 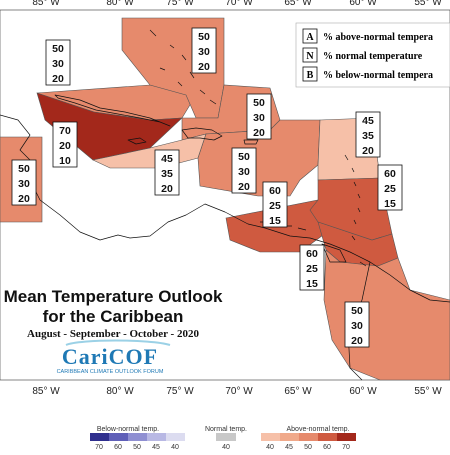 What do you see at coordinates (110, 356) in the screenshot?
I see `logo-wordmark: CariCOF` at bounding box center [110, 356].